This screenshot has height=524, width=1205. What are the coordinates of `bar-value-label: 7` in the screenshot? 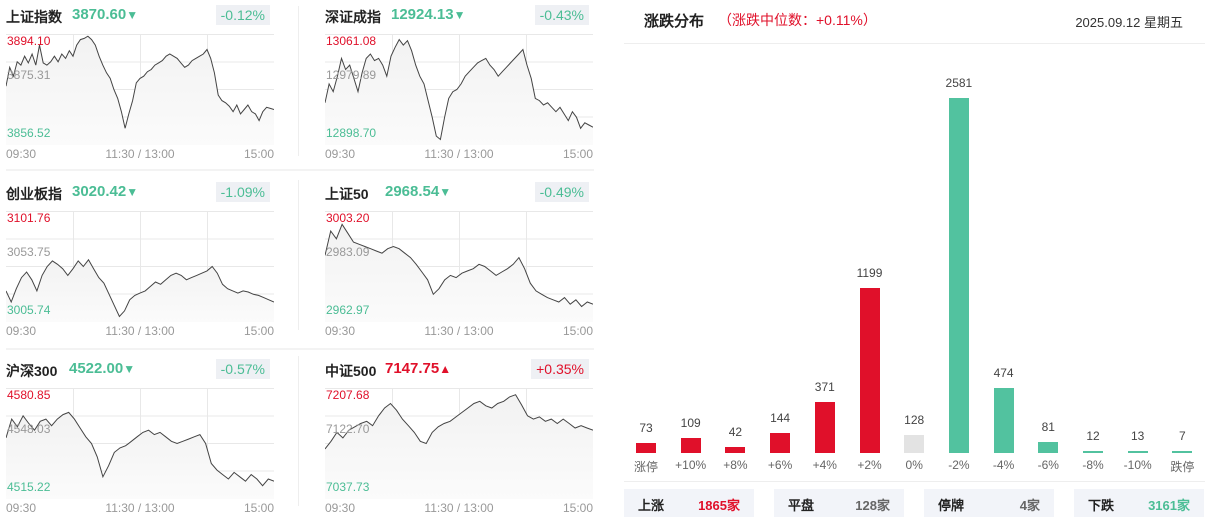 It's located at (1182, 436).